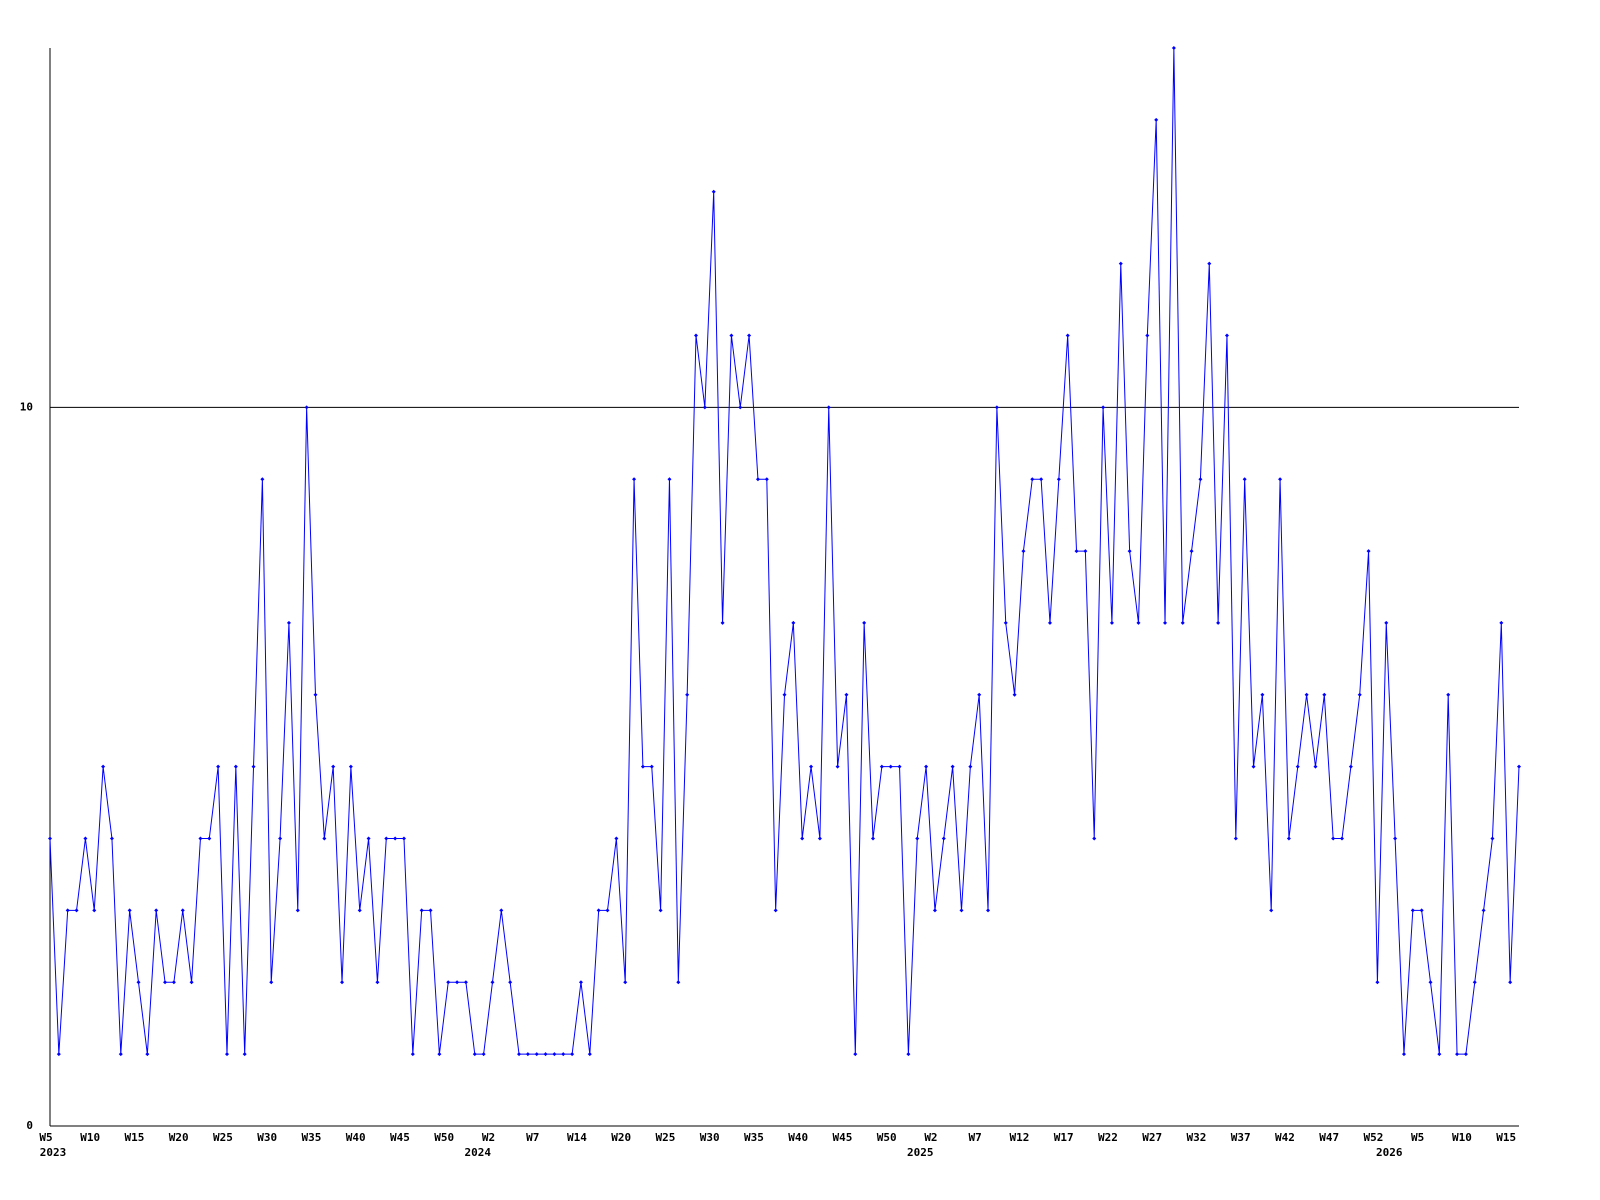  What do you see at coordinates (1019, 1137) in the screenshot?
I see `x-tick-label: W12` at bounding box center [1019, 1137].